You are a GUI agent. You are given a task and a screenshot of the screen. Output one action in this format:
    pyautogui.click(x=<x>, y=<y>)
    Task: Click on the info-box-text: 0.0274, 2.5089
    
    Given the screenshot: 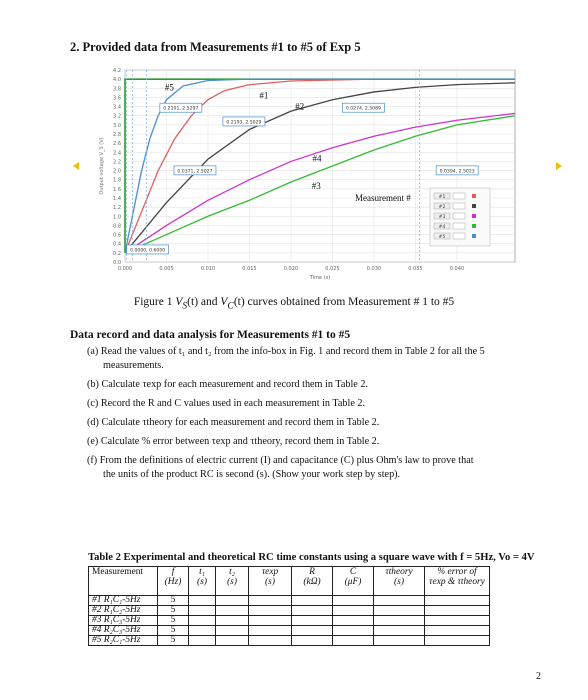 What is the action you would take?
    pyautogui.click(x=363, y=109)
    